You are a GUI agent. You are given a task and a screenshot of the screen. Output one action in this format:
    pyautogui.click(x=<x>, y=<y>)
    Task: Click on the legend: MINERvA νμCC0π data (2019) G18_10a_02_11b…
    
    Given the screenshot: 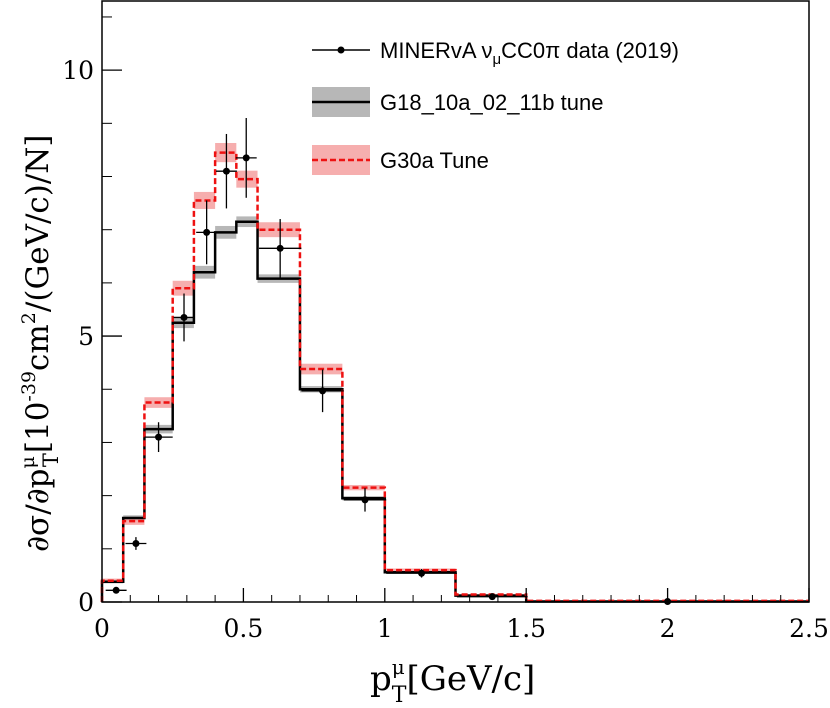 What is the action you would take?
    pyautogui.click(x=495, y=106)
    